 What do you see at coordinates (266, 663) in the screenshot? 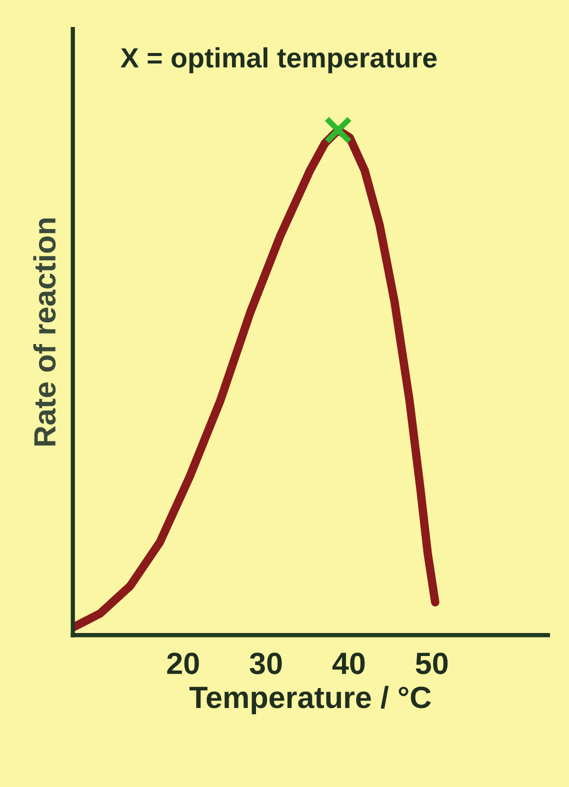
I see `x-tick-label: 30` at bounding box center [266, 663].